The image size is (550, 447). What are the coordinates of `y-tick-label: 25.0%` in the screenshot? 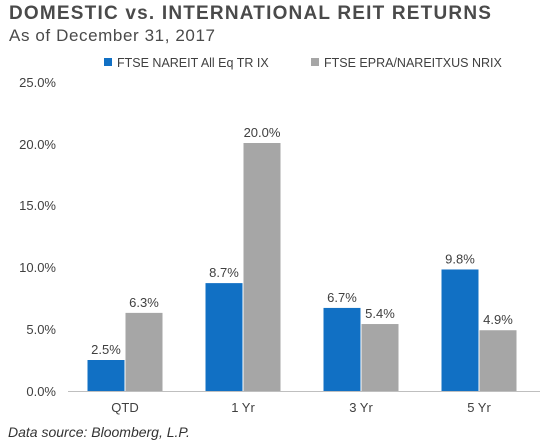 It's located at (37, 82).